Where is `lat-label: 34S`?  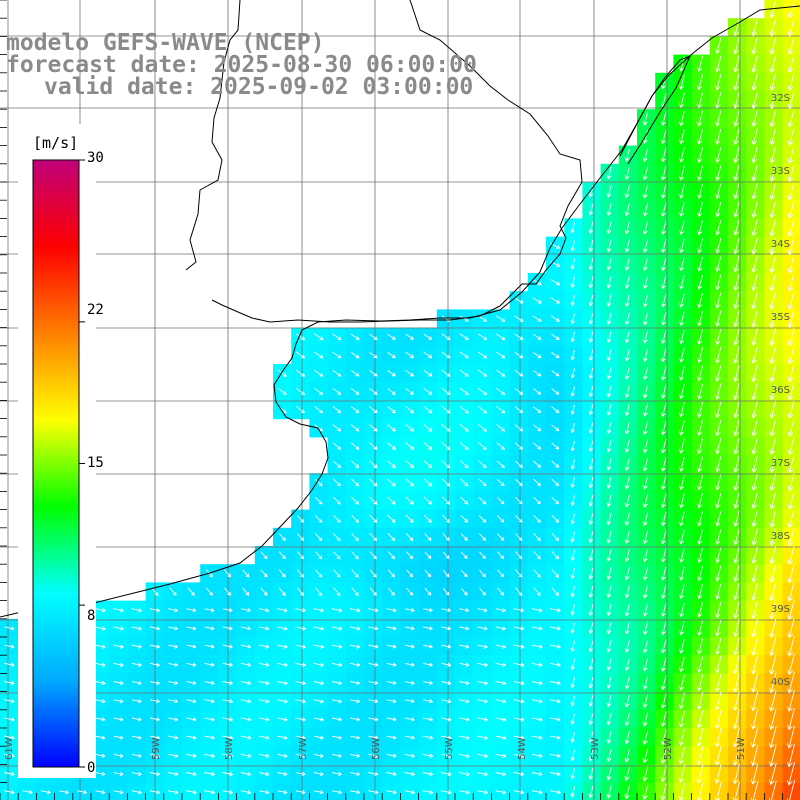
lat-label: 34S is located at coordinates (780, 244).